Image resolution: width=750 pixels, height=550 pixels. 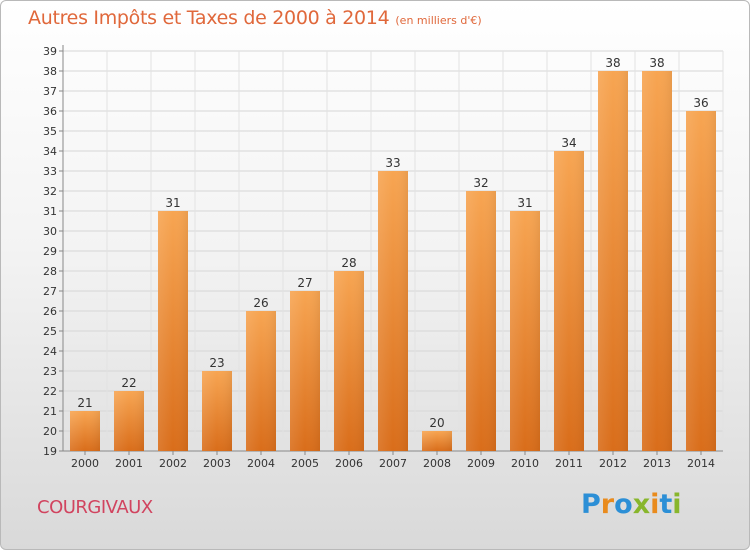 What do you see at coordinates (701, 463) in the screenshot?
I see `x-tick-label: 2014` at bounding box center [701, 463].